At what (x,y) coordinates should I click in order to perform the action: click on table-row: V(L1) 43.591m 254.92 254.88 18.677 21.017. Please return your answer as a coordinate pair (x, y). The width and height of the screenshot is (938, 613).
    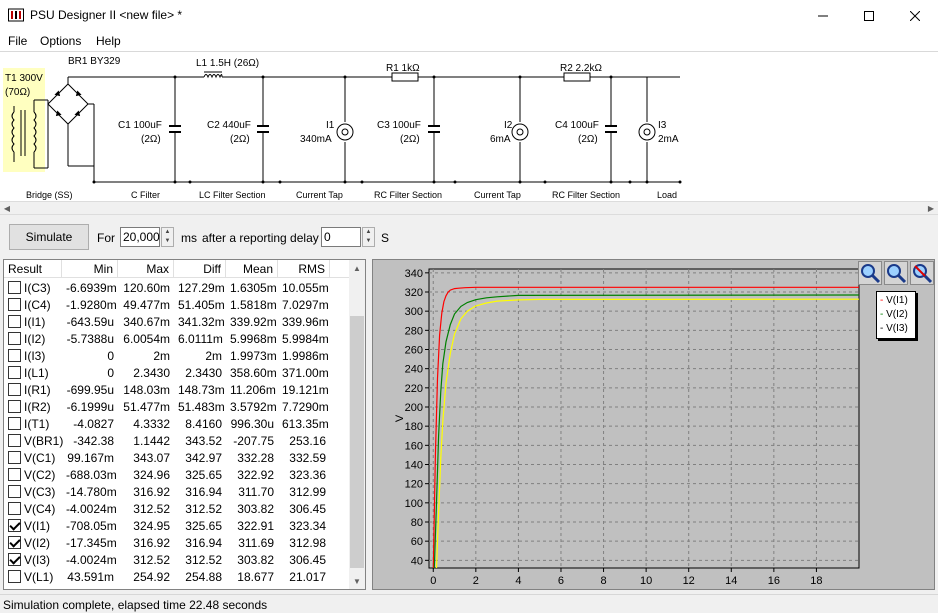
    Looking at the image, I should click on (177, 576).